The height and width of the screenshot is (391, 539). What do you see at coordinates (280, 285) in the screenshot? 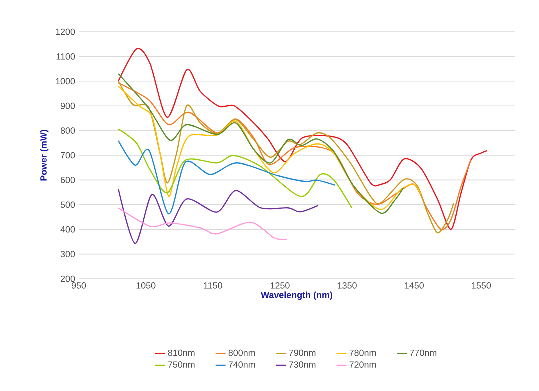
I see `x-tick-label: 1250` at bounding box center [280, 285].